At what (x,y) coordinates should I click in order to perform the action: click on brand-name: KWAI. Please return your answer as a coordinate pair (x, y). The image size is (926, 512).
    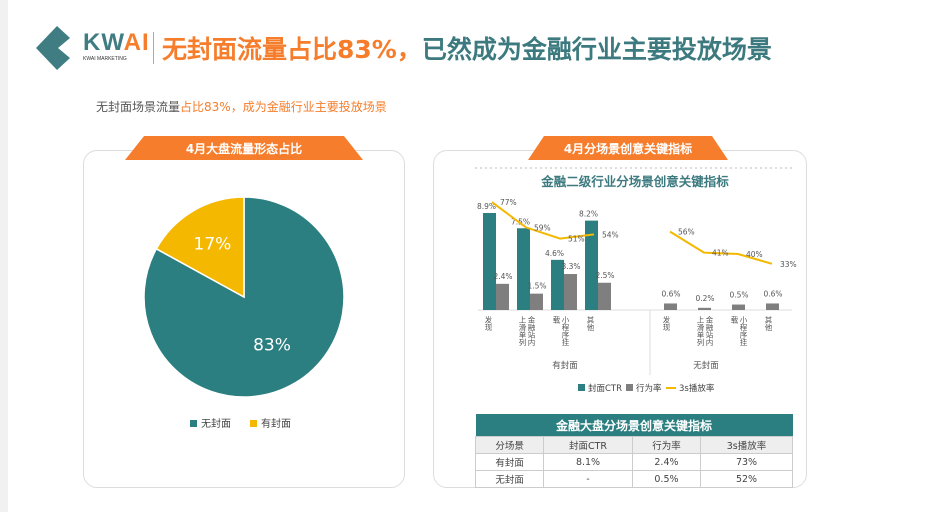
    Looking at the image, I should click on (116, 42).